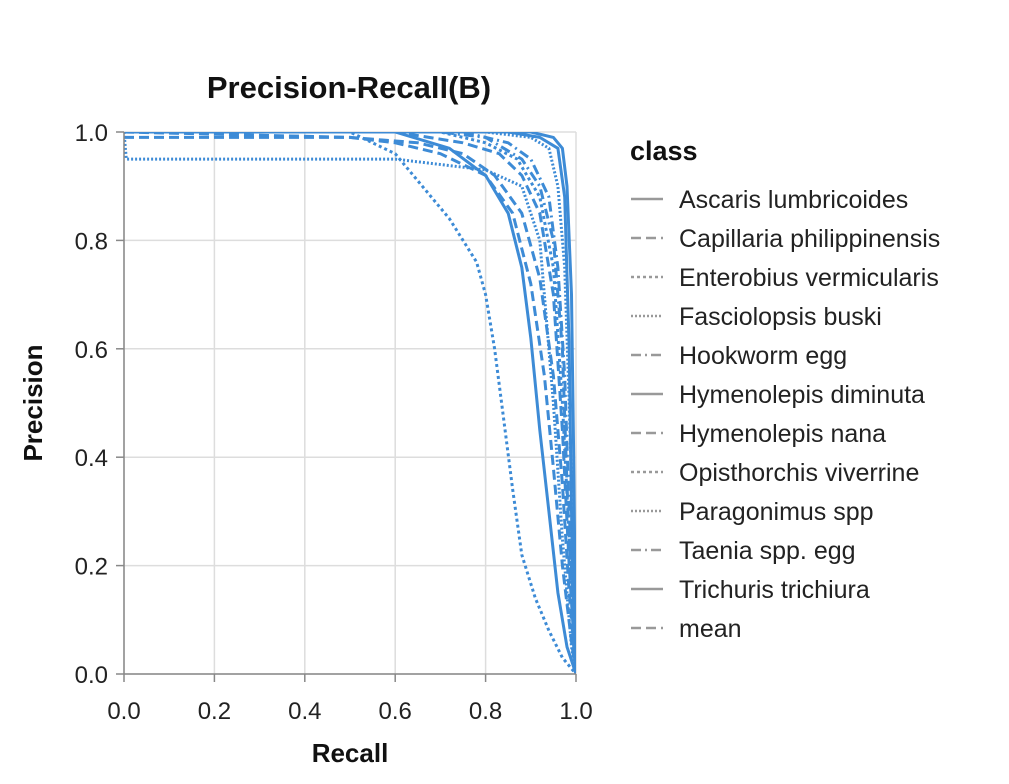  I want to click on y-tick-label: 0.2, so click(91, 567).